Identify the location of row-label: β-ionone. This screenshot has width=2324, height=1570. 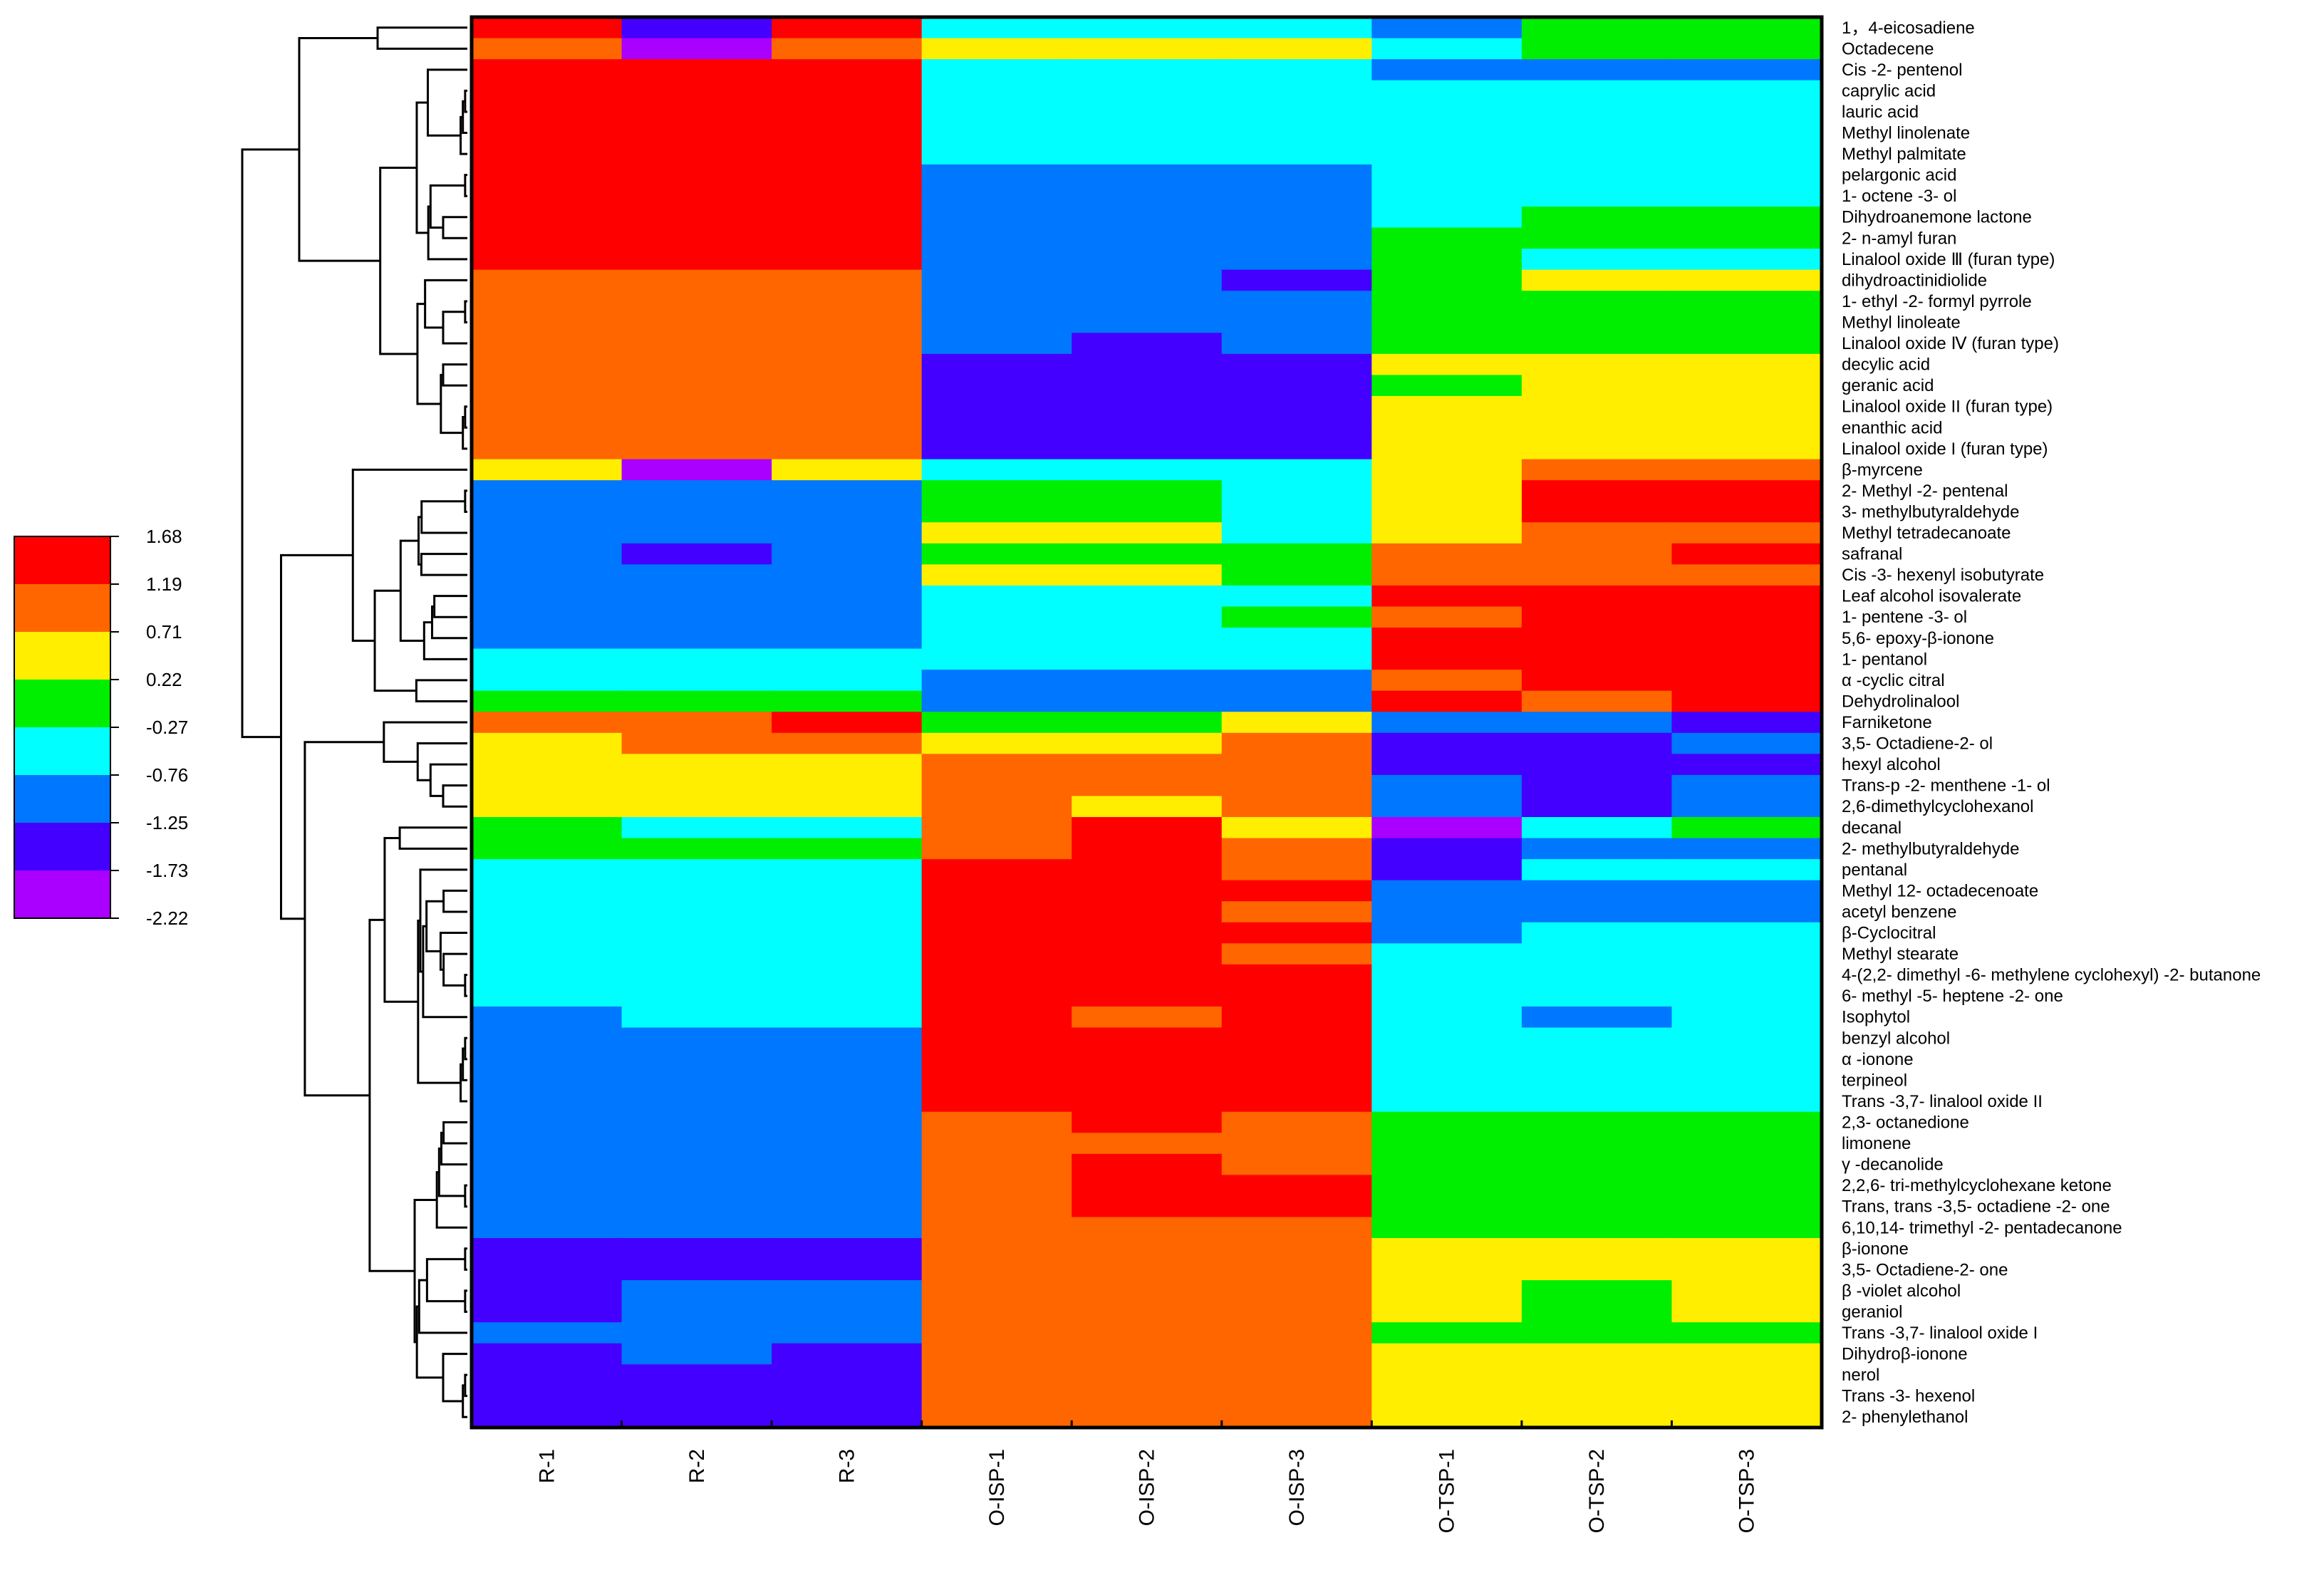
(1875, 1249).